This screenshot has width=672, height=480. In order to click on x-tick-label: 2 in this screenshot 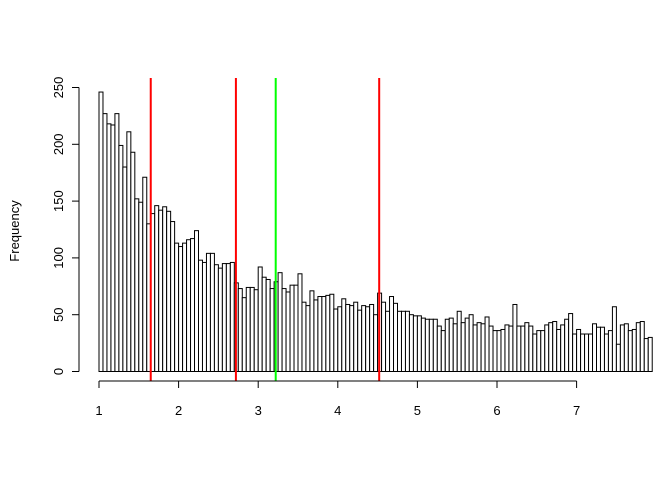, I will do `click(178, 410)`.